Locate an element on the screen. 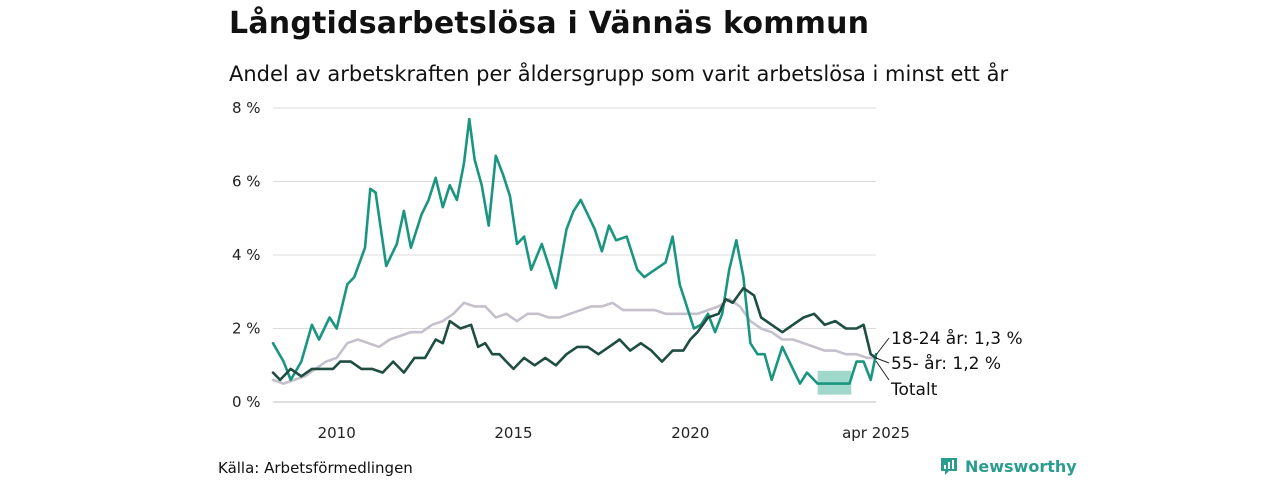 The image size is (1280, 480). total-end-label: Totalt is located at coordinates (914, 390).